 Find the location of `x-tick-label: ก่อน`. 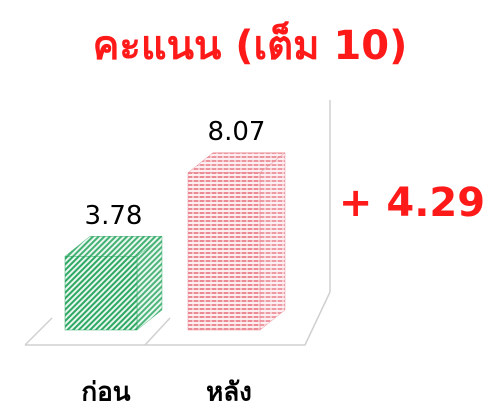

x-tick-label: ก่อน is located at coordinates (105, 393).